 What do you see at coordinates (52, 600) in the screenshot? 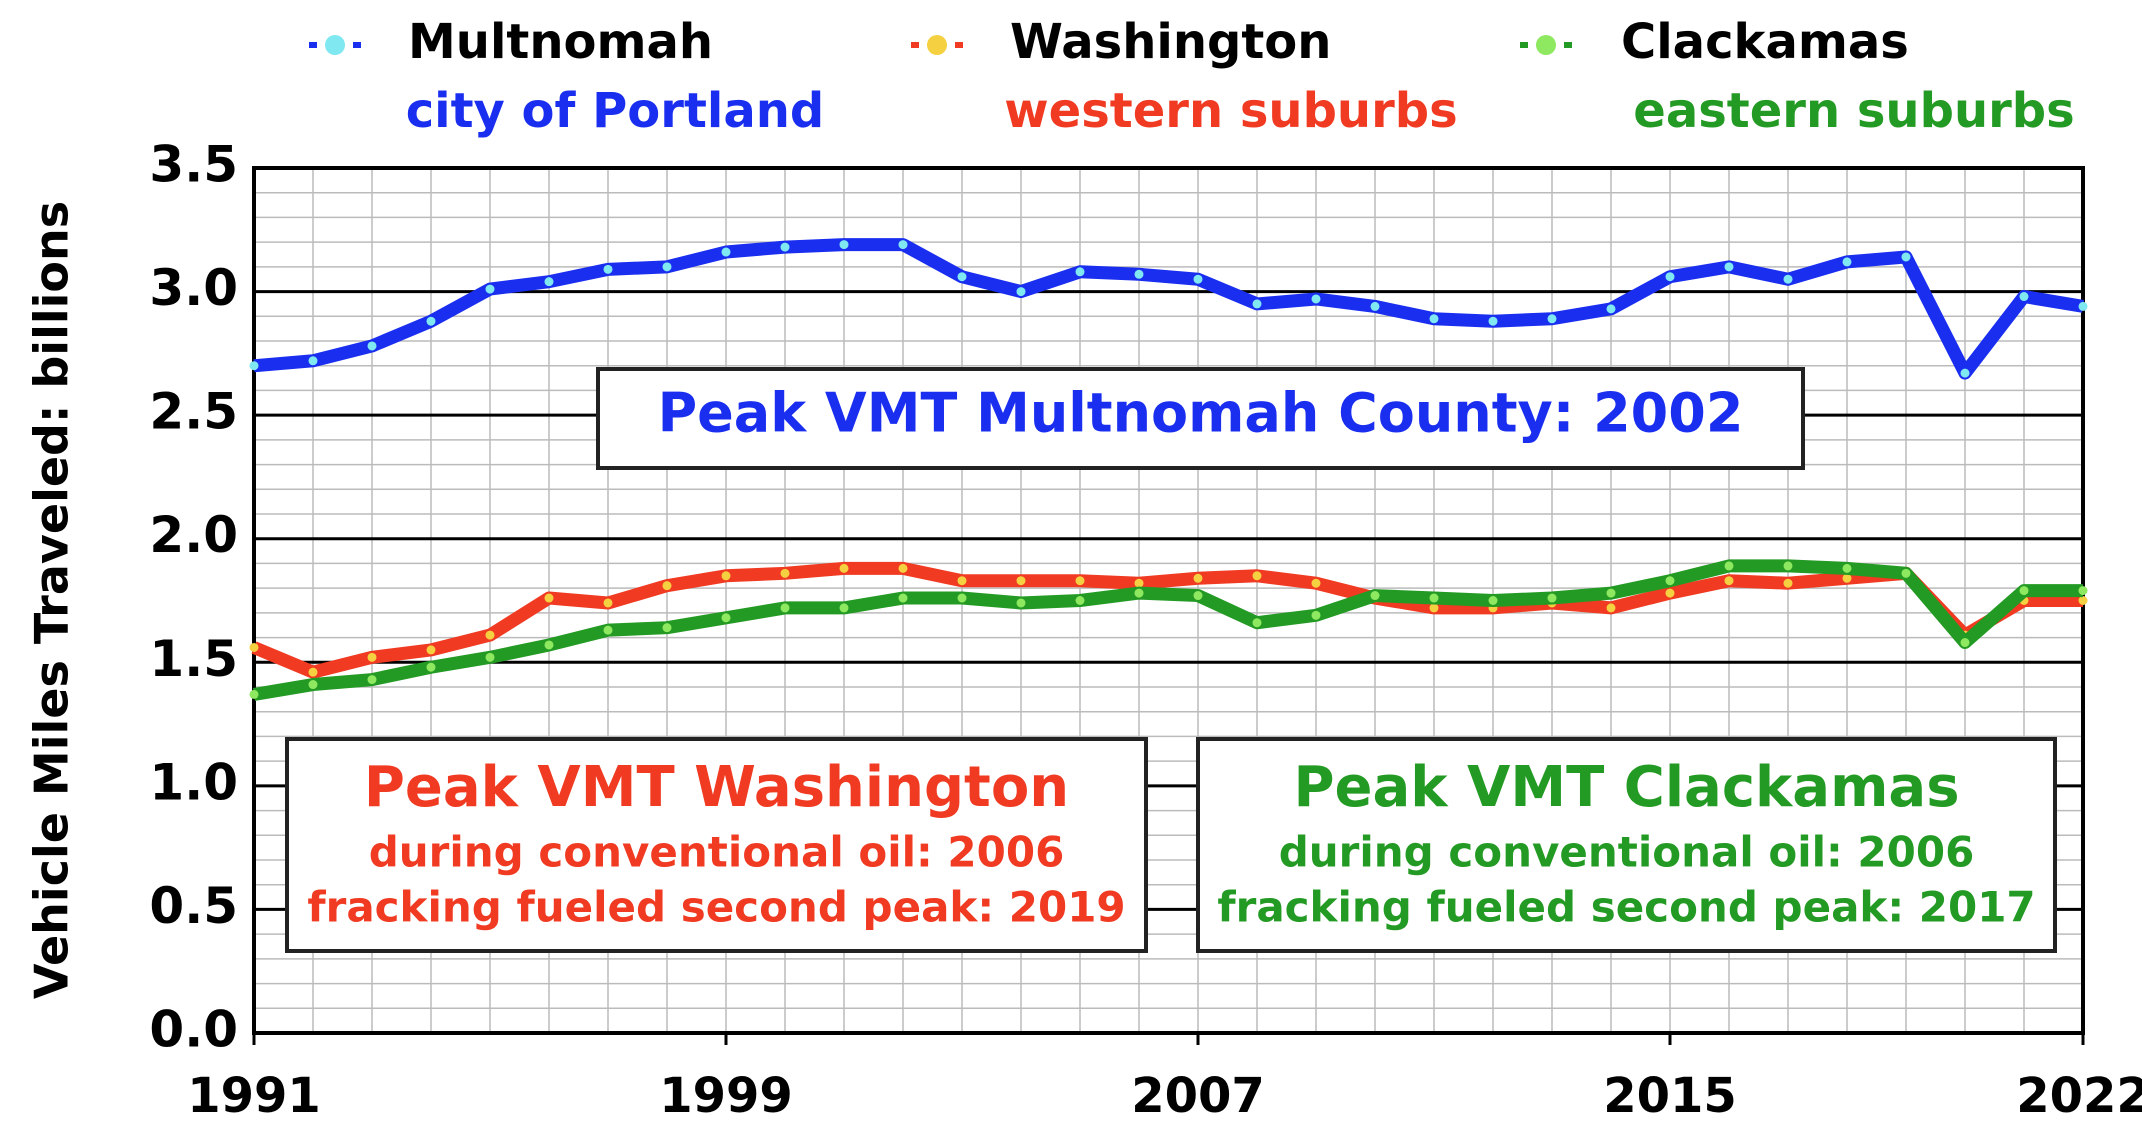
I see `y-axis-label: Vehicle Miles Traveled: billions` at bounding box center [52, 600].